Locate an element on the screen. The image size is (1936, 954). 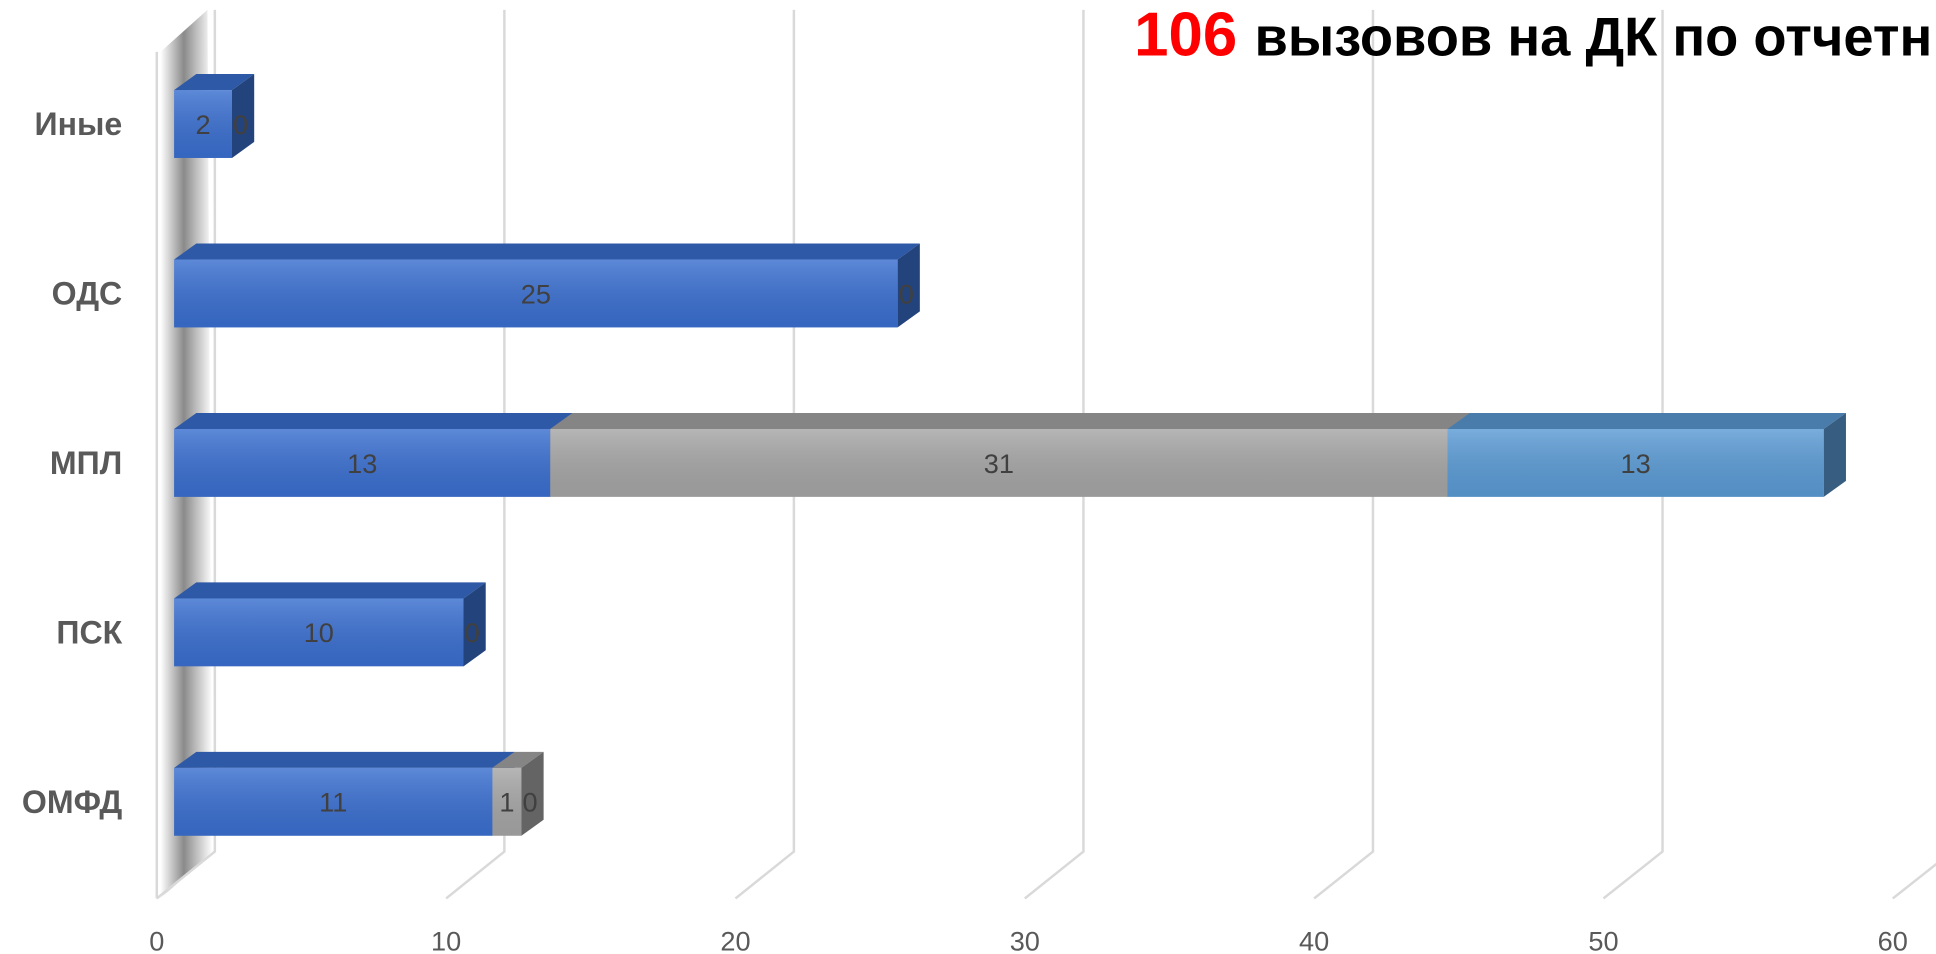
category-label: МПЛ is located at coordinates (86, 463).